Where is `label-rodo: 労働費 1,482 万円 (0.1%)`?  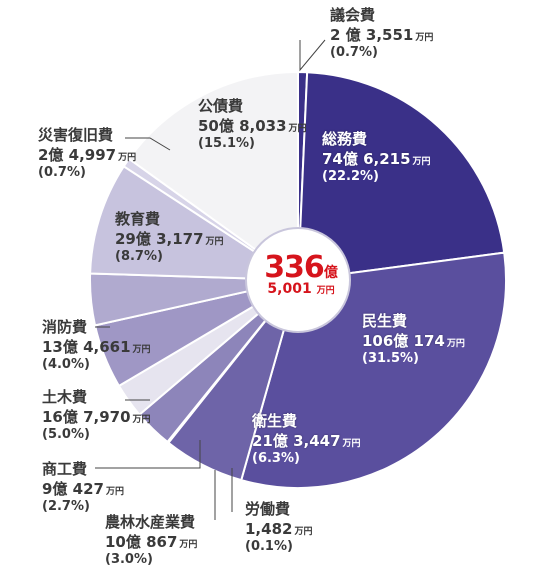
label-rodo: 労働費 1,482 万円 (0.1%) is located at coordinates (278, 527).